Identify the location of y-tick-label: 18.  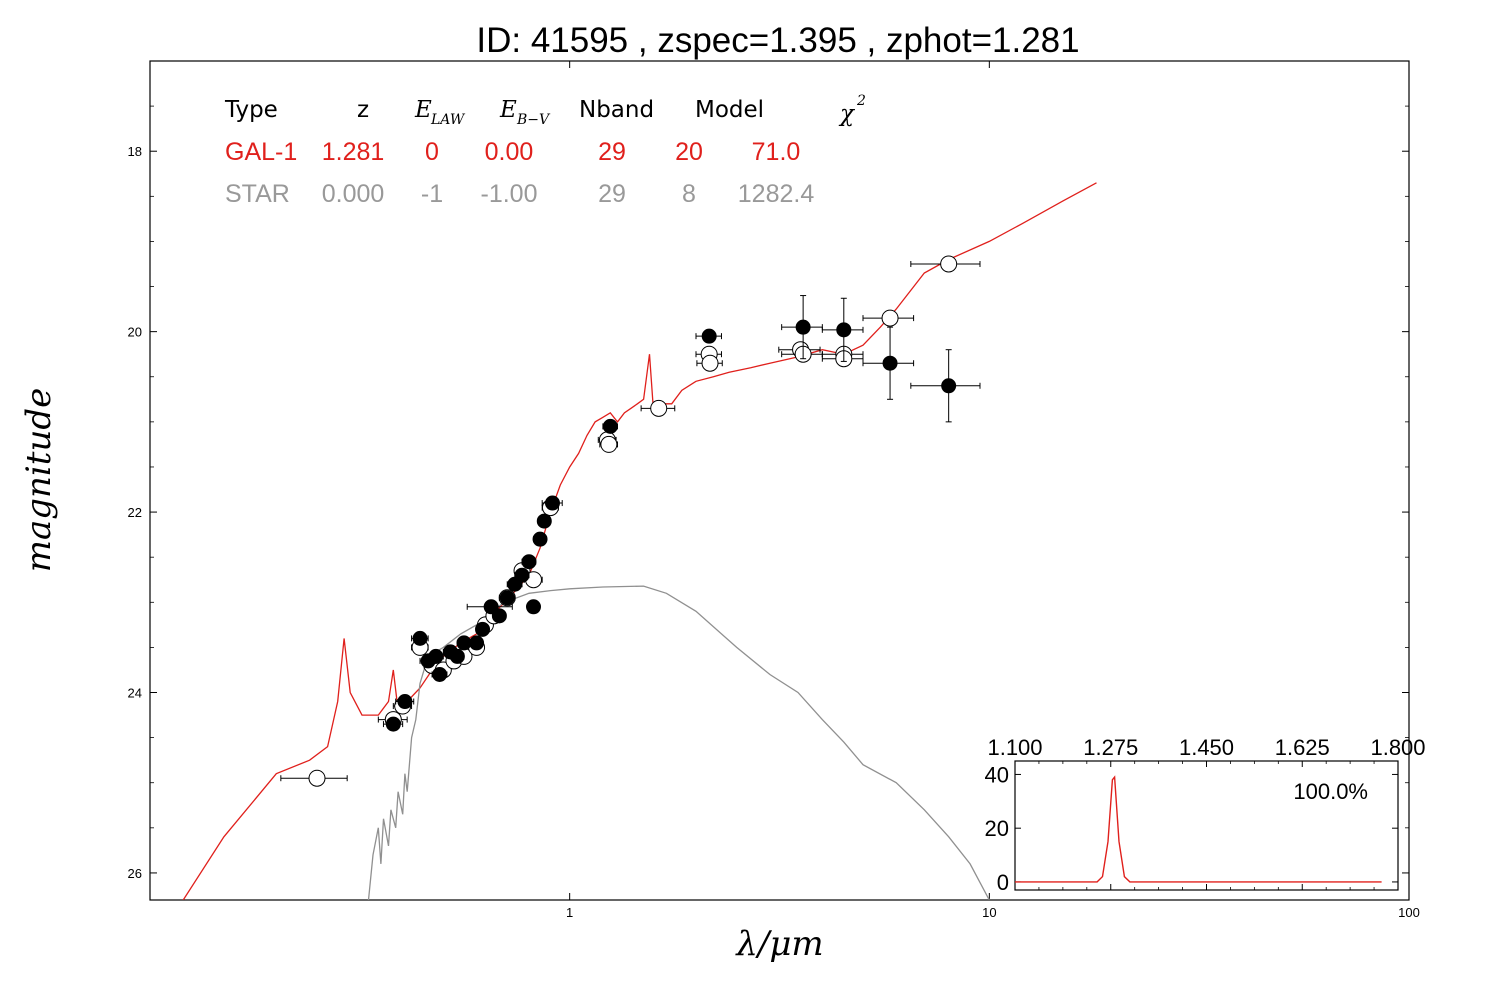
(135, 151).